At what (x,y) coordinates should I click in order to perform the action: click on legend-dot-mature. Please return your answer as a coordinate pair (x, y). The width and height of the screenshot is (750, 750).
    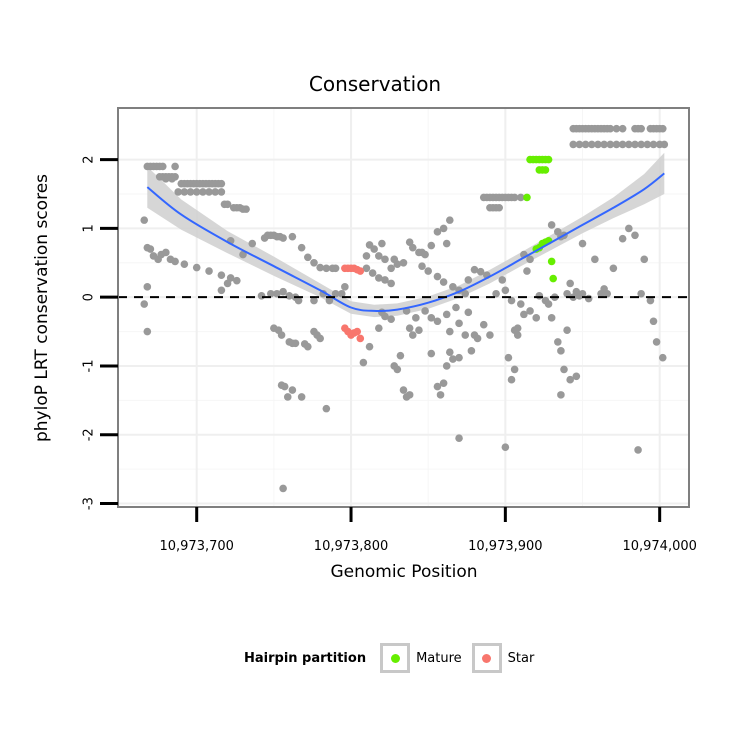
    Looking at the image, I should click on (395, 658).